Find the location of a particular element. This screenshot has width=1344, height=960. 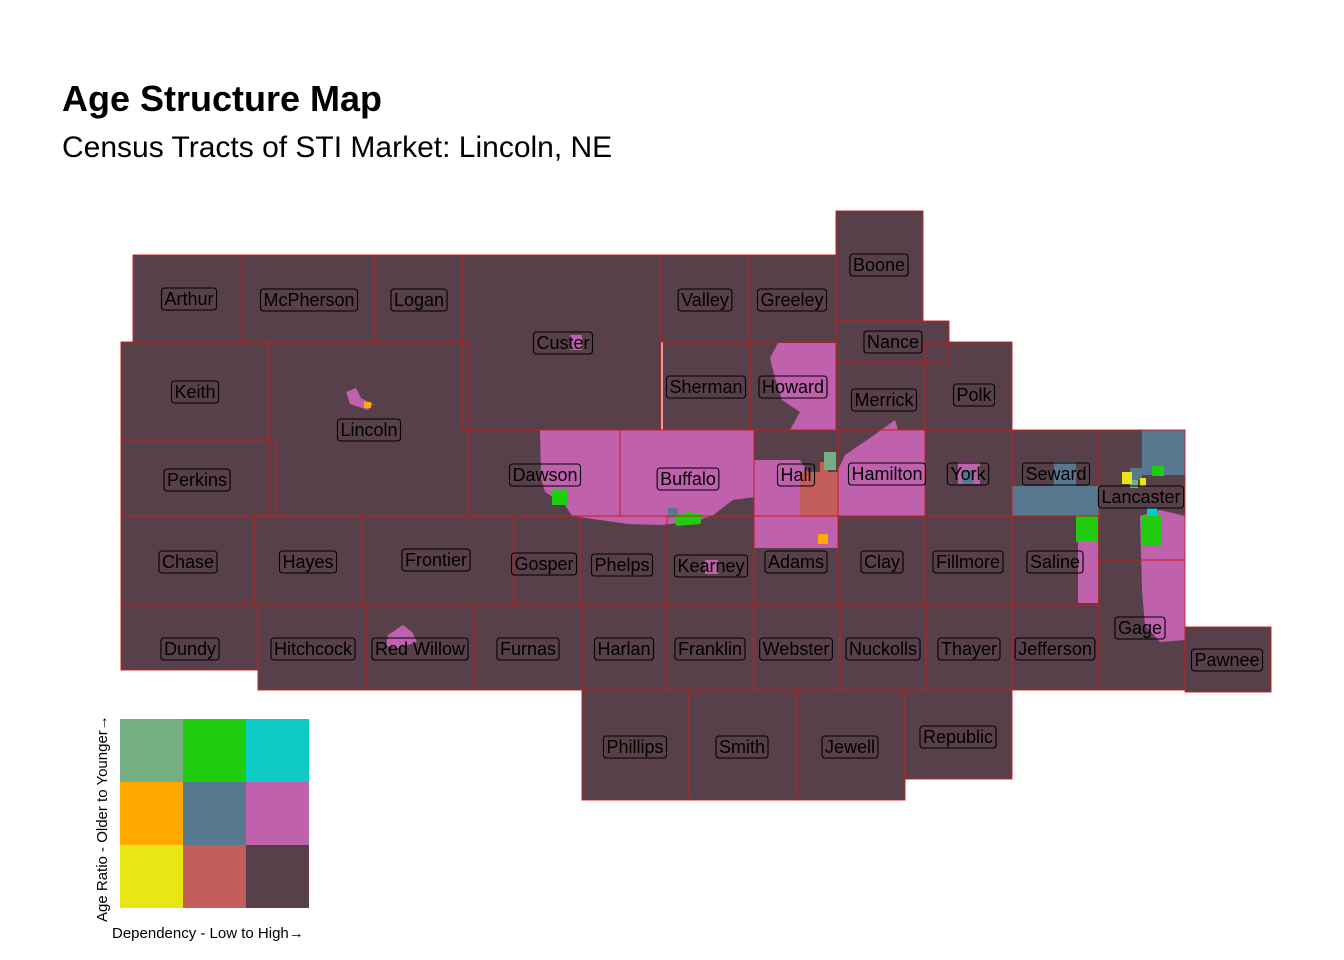

county-name: Thayer is located at coordinates (969, 649).